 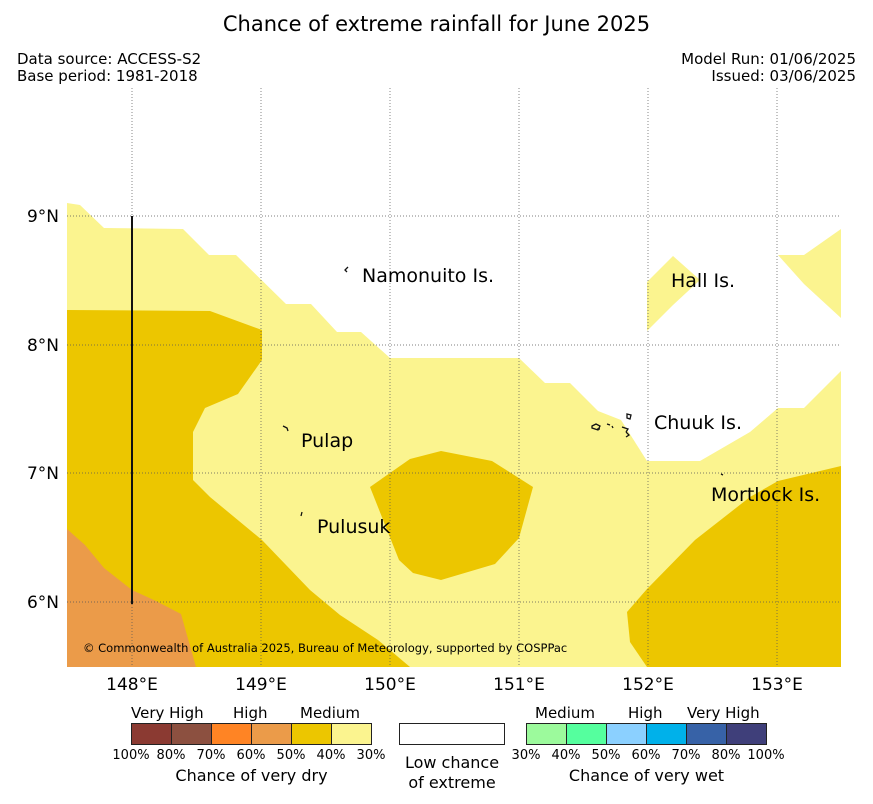 What do you see at coordinates (327, 441) in the screenshot?
I see `place-label-pulap: Pulap` at bounding box center [327, 441].